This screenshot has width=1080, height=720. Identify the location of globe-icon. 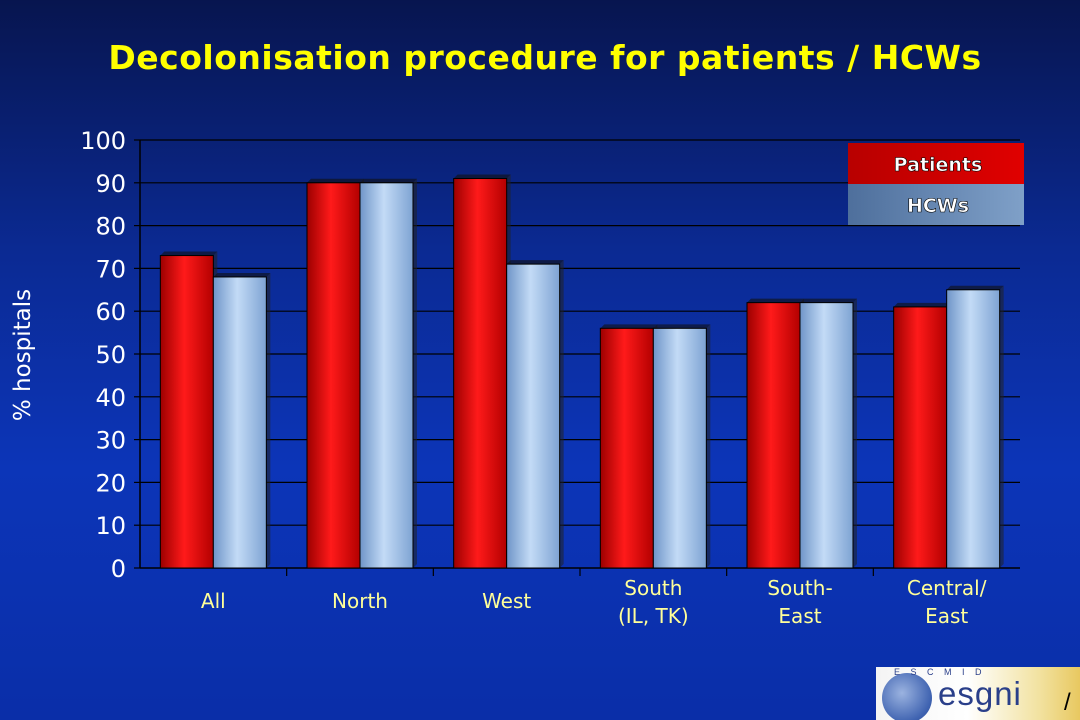
(907, 696).